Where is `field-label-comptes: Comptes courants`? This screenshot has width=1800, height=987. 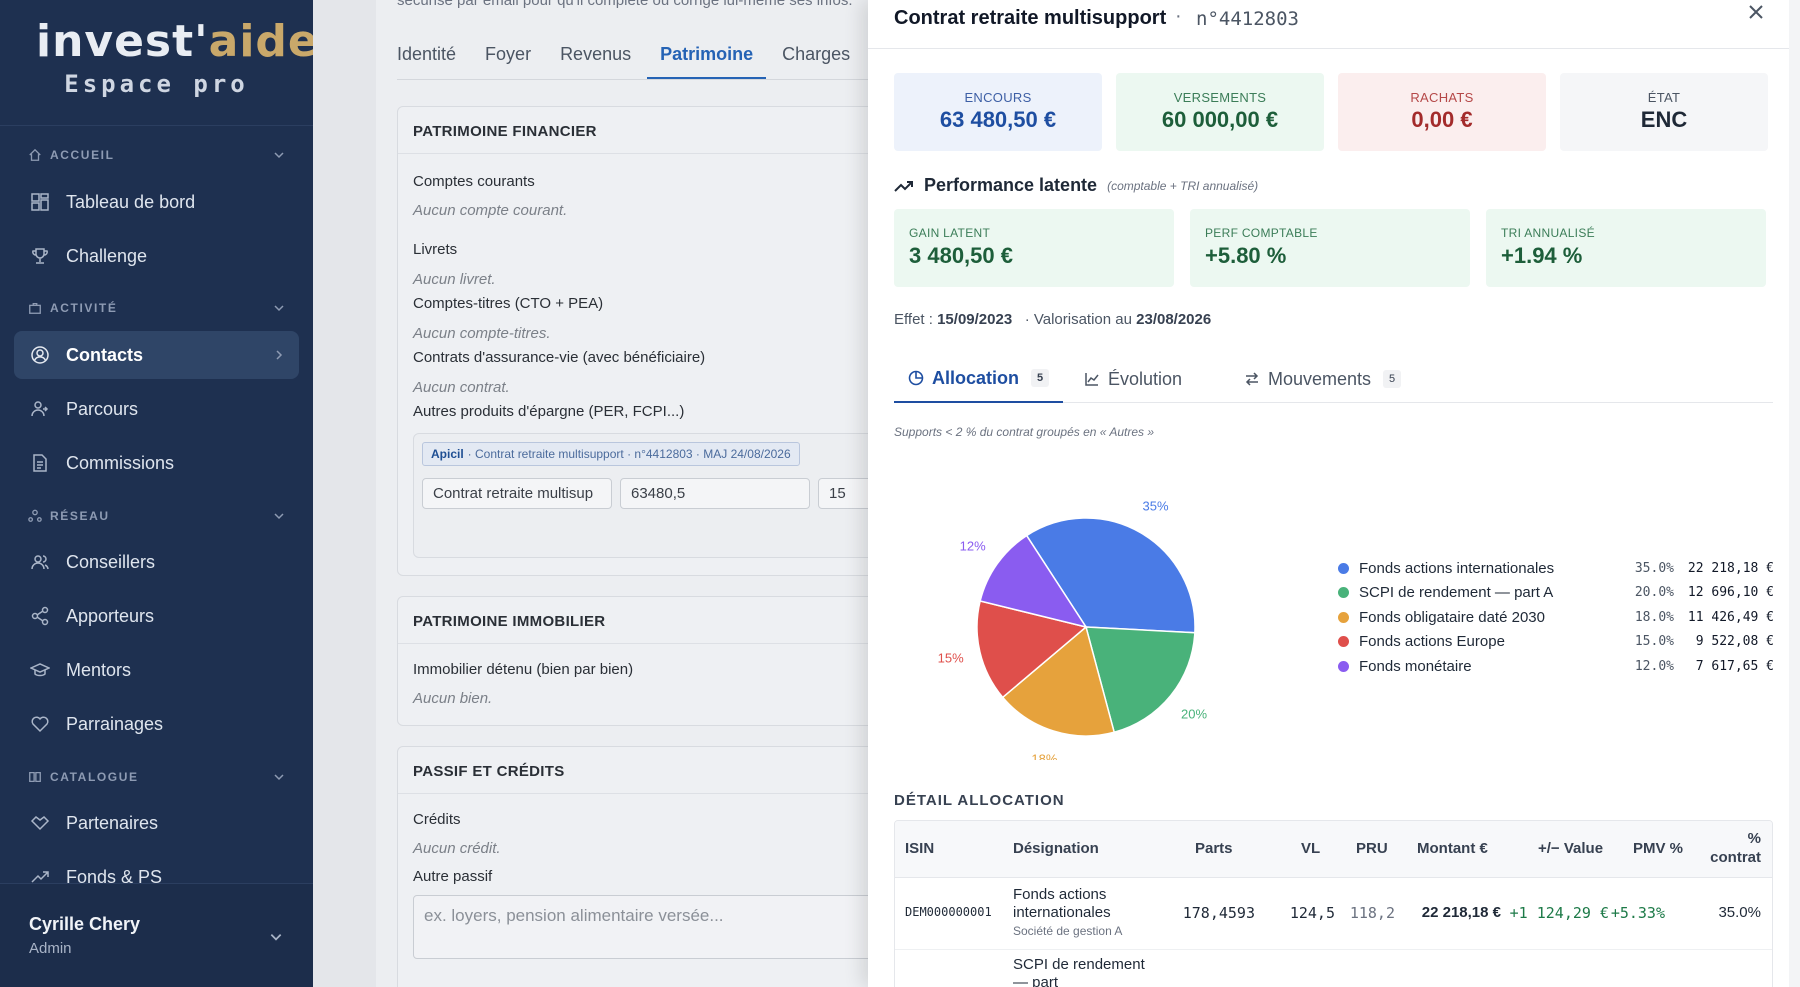
field-label-comptes: Comptes courants is located at coordinates (474, 181).